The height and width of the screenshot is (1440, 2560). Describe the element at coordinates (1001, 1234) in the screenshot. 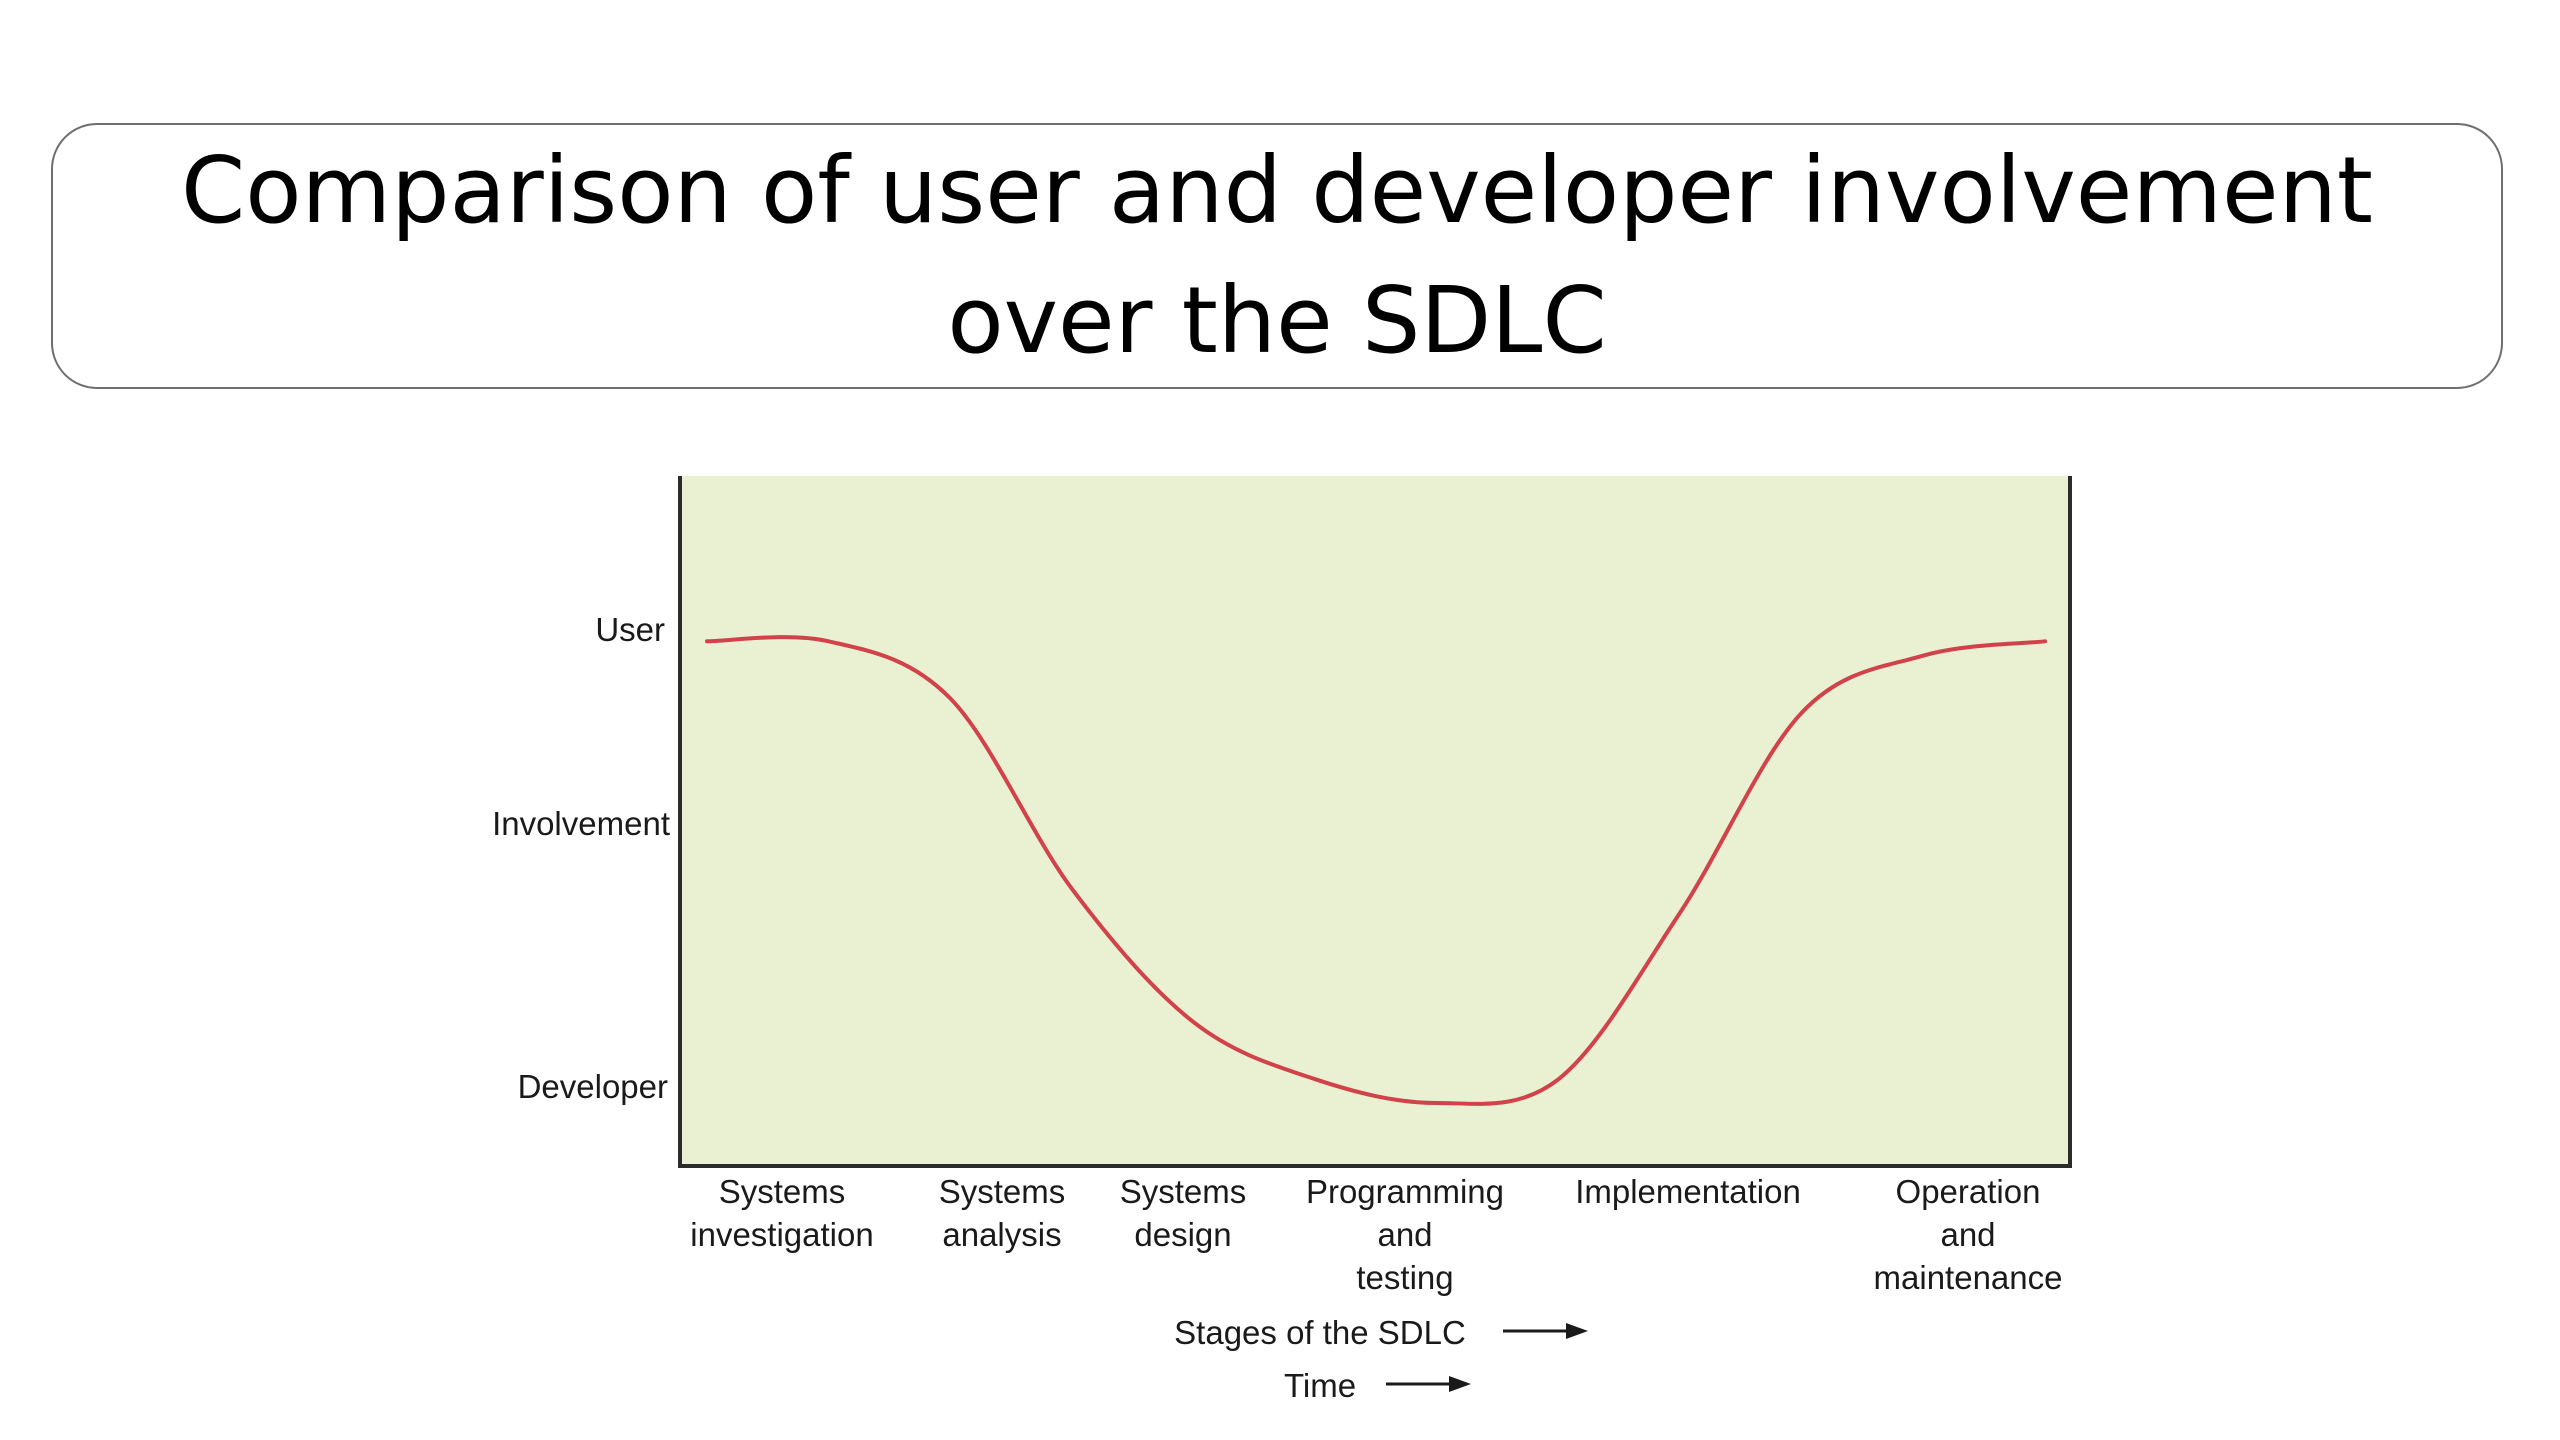

I see `x-tick-label-line: analysis` at that location.